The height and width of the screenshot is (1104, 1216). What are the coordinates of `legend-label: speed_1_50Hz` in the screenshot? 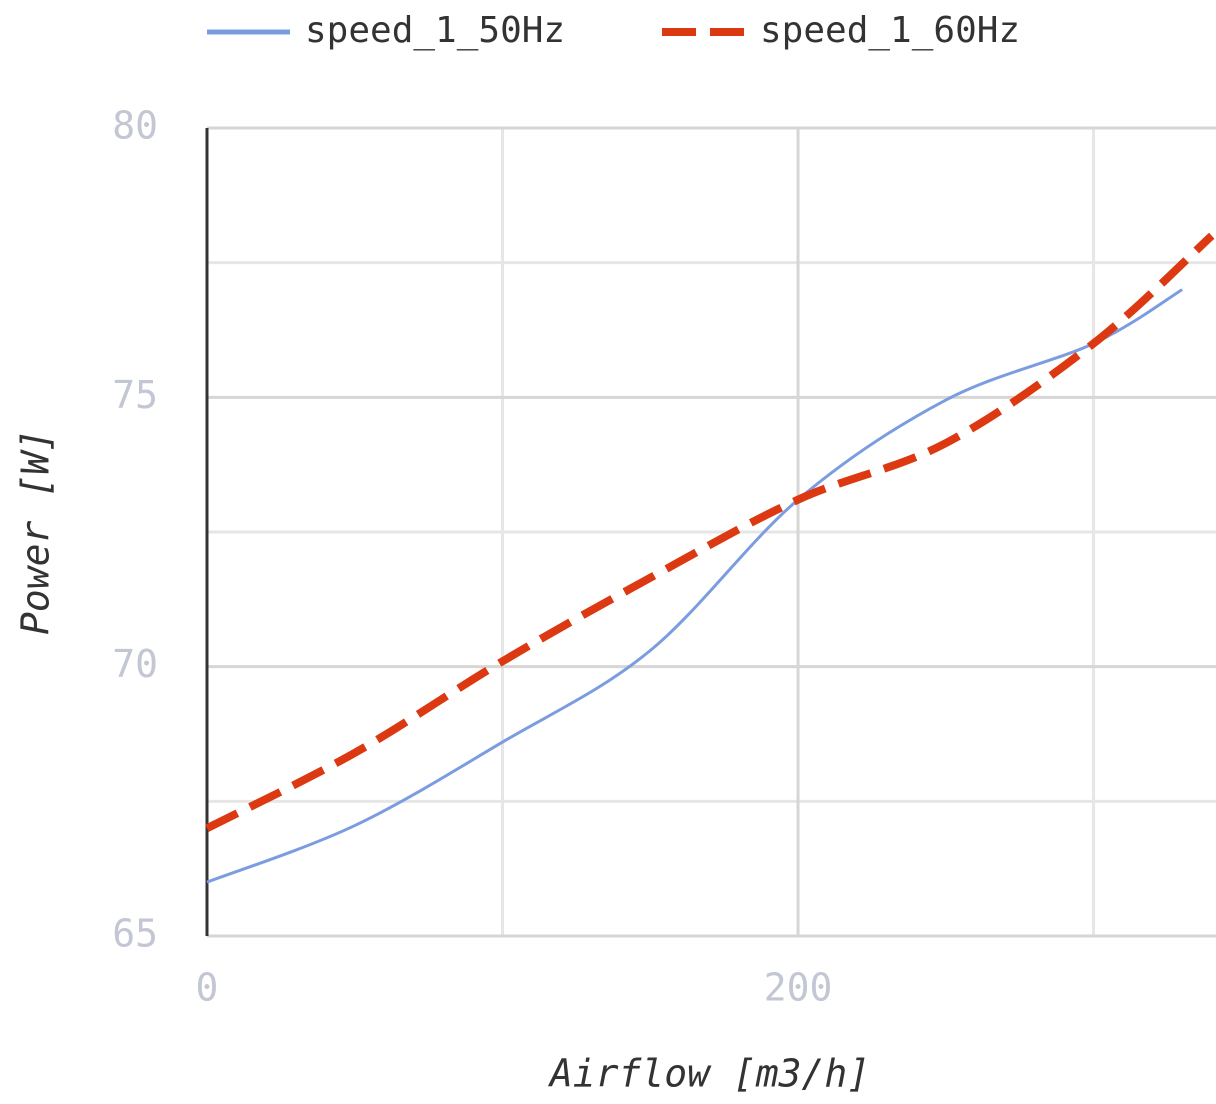 It's located at (435, 30).